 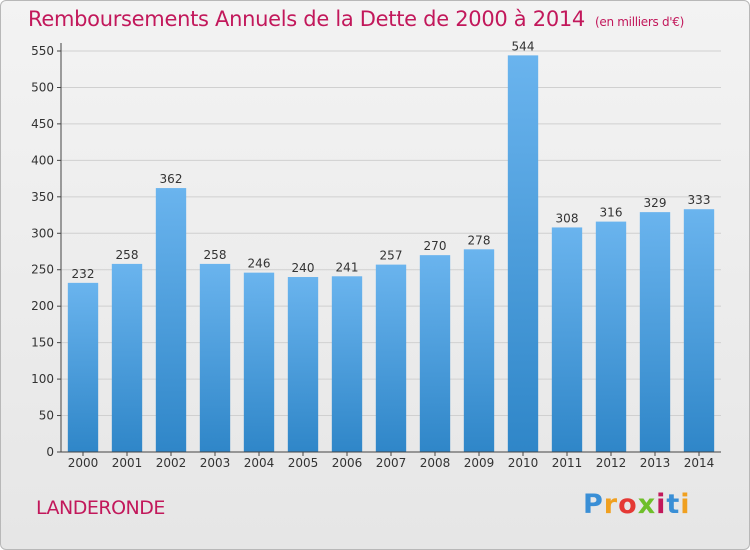 I want to click on logo-letter: o, so click(x=628, y=504).